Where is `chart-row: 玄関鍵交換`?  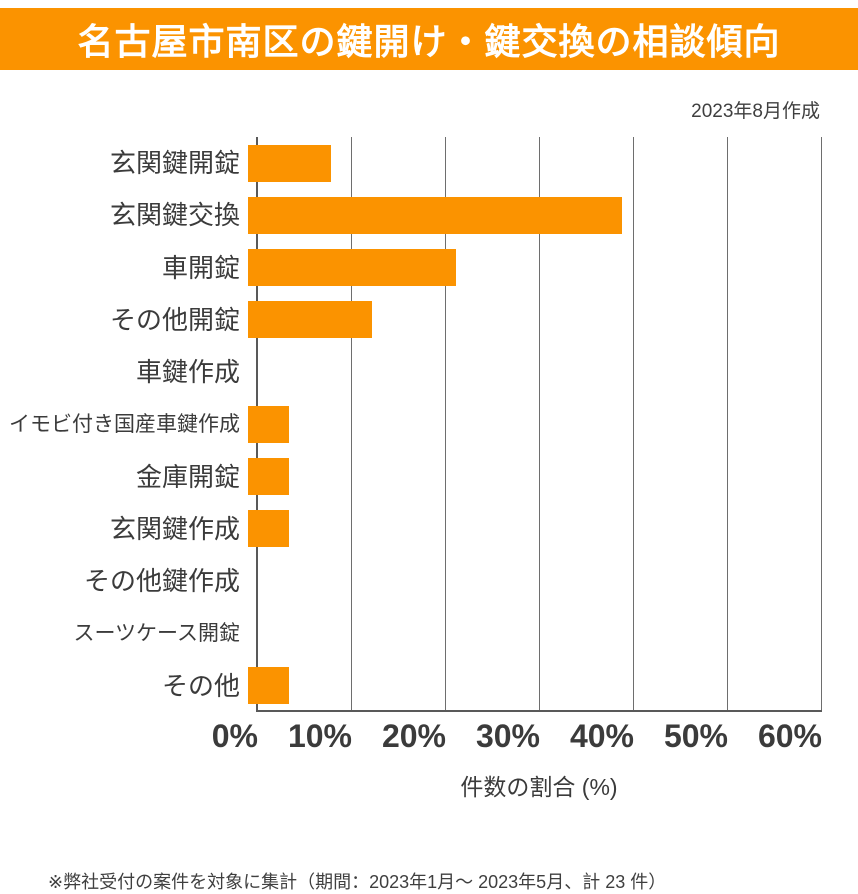 chart-row: 玄関鍵交換 is located at coordinates (429, 215).